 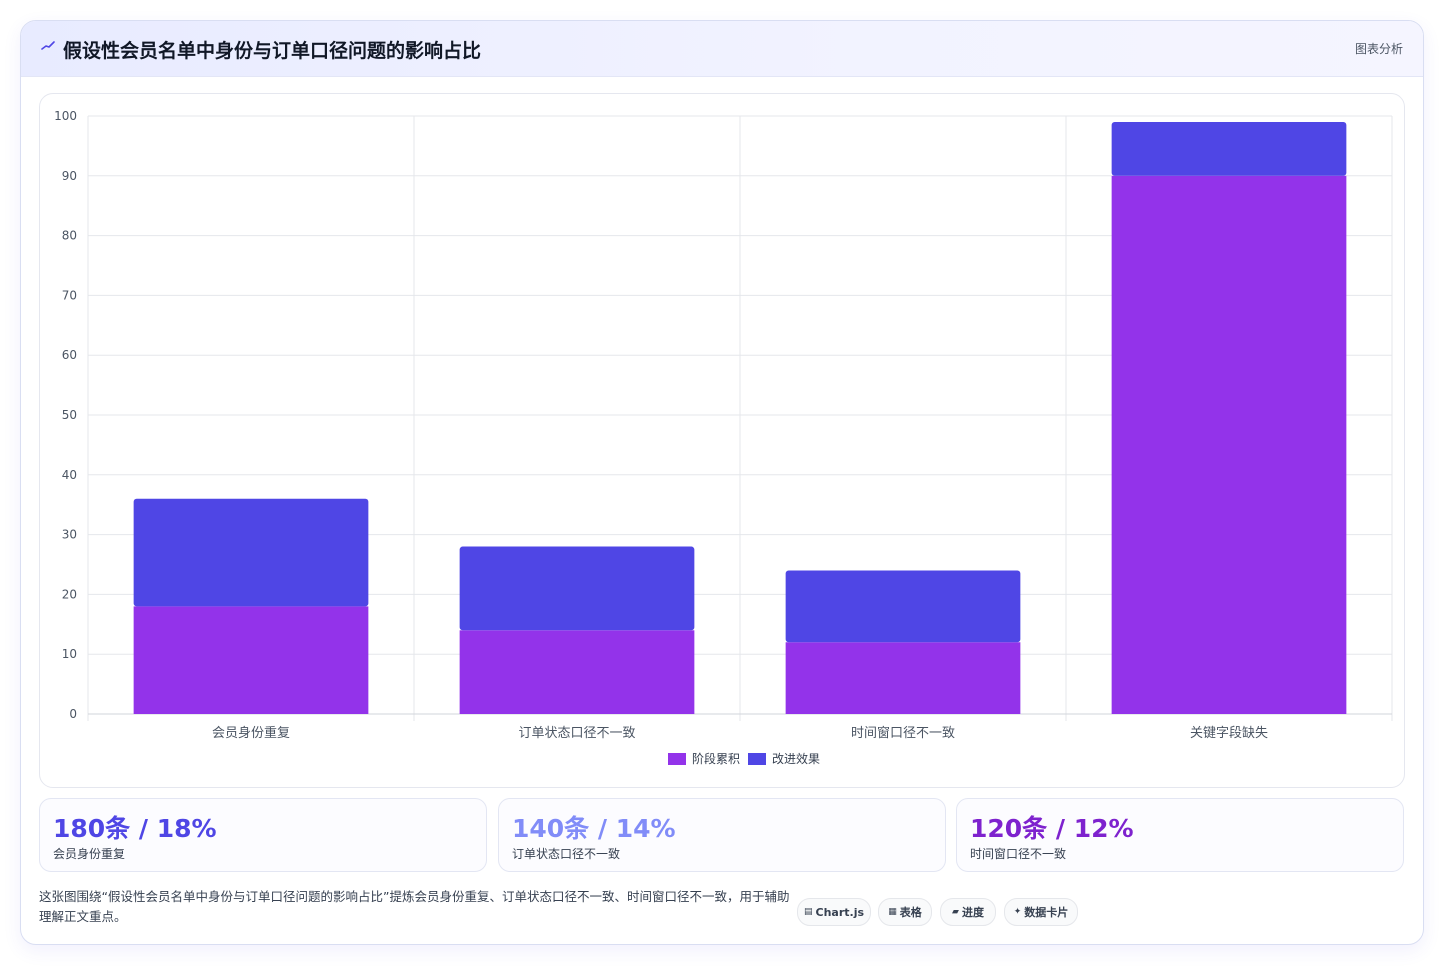 What do you see at coordinates (716, 758) in the screenshot?
I see `legend-label: 阶段累积` at bounding box center [716, 758].